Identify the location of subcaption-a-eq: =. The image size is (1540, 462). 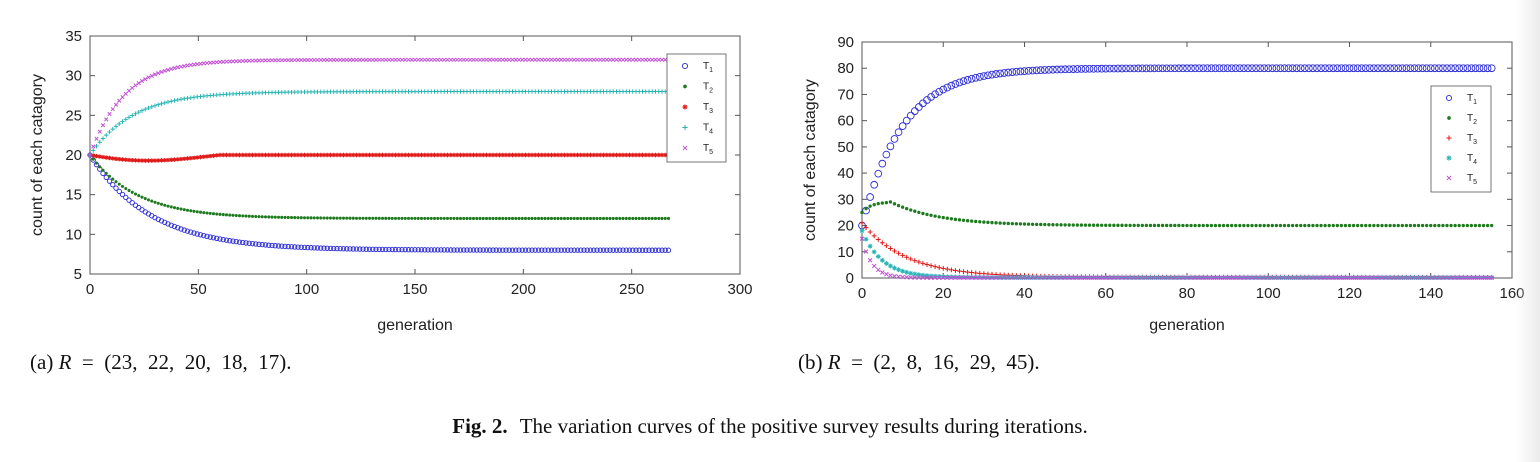
(87, 362).